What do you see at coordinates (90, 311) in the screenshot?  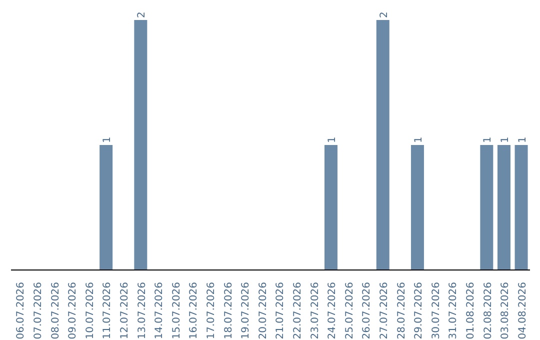 I see `x-tick-label: 10.07.2026` at bounding box center [90, 311].